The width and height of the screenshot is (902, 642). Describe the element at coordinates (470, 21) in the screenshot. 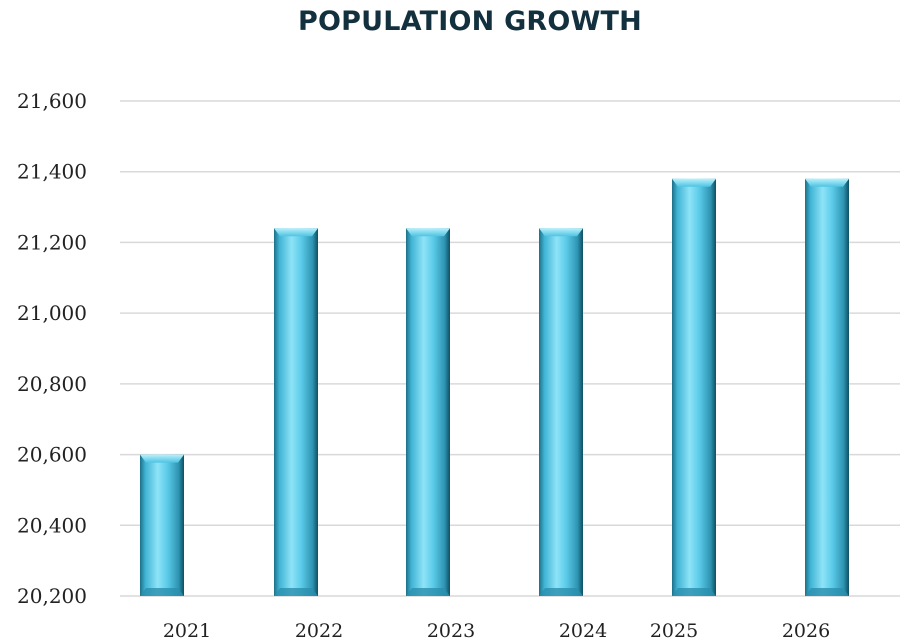

I see `chart-title: POPULATION GROWTH` at that location.